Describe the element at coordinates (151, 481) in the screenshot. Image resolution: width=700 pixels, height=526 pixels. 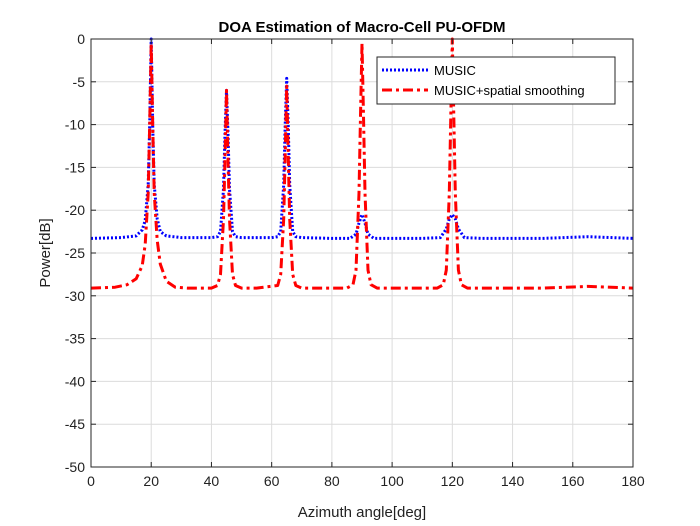
I see `x-tick-label: 20` at that location.